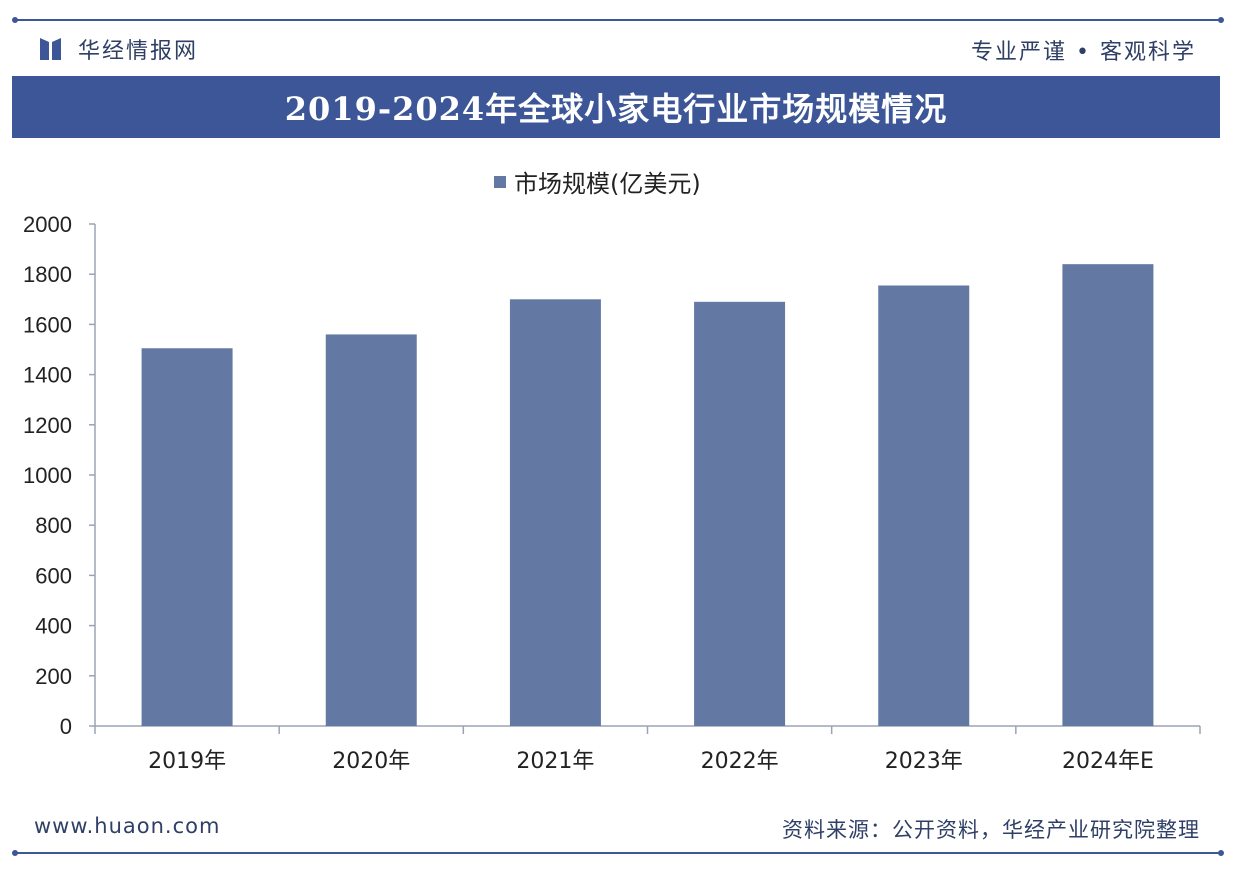  Describe the element at coordinates (47, 425) in the screenshot. I see `y-tick-label: 1200` at that location.